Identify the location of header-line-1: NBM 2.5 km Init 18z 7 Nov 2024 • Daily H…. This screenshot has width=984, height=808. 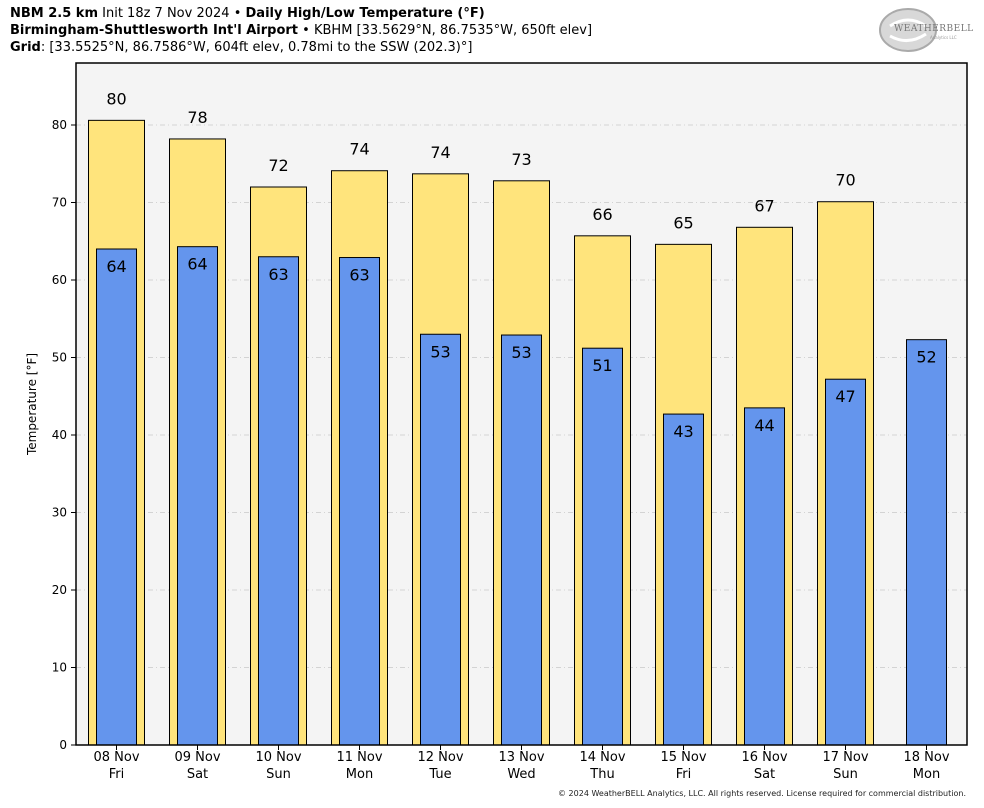
(247, 14).